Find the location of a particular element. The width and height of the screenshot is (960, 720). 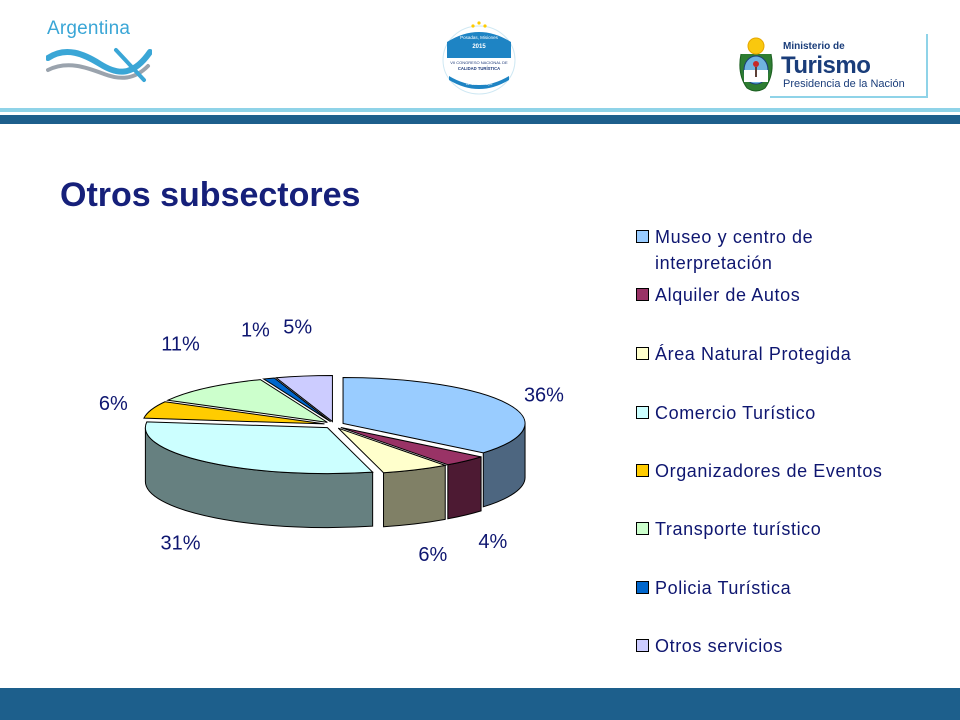

national-seal-icon is located at coordinates (756, 64).